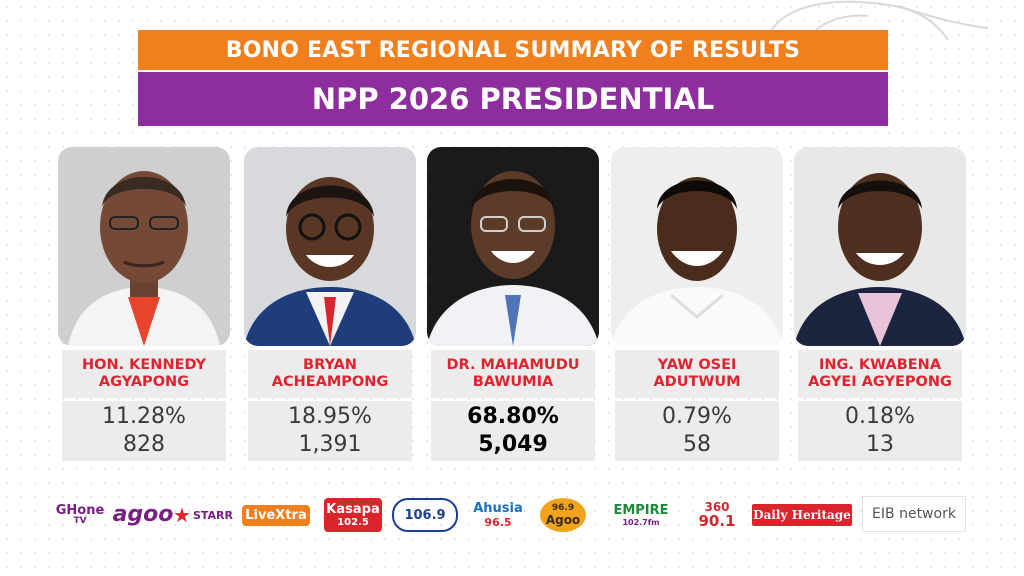  I want to click on starr-logo: ★ STARR, so click(203, 515).